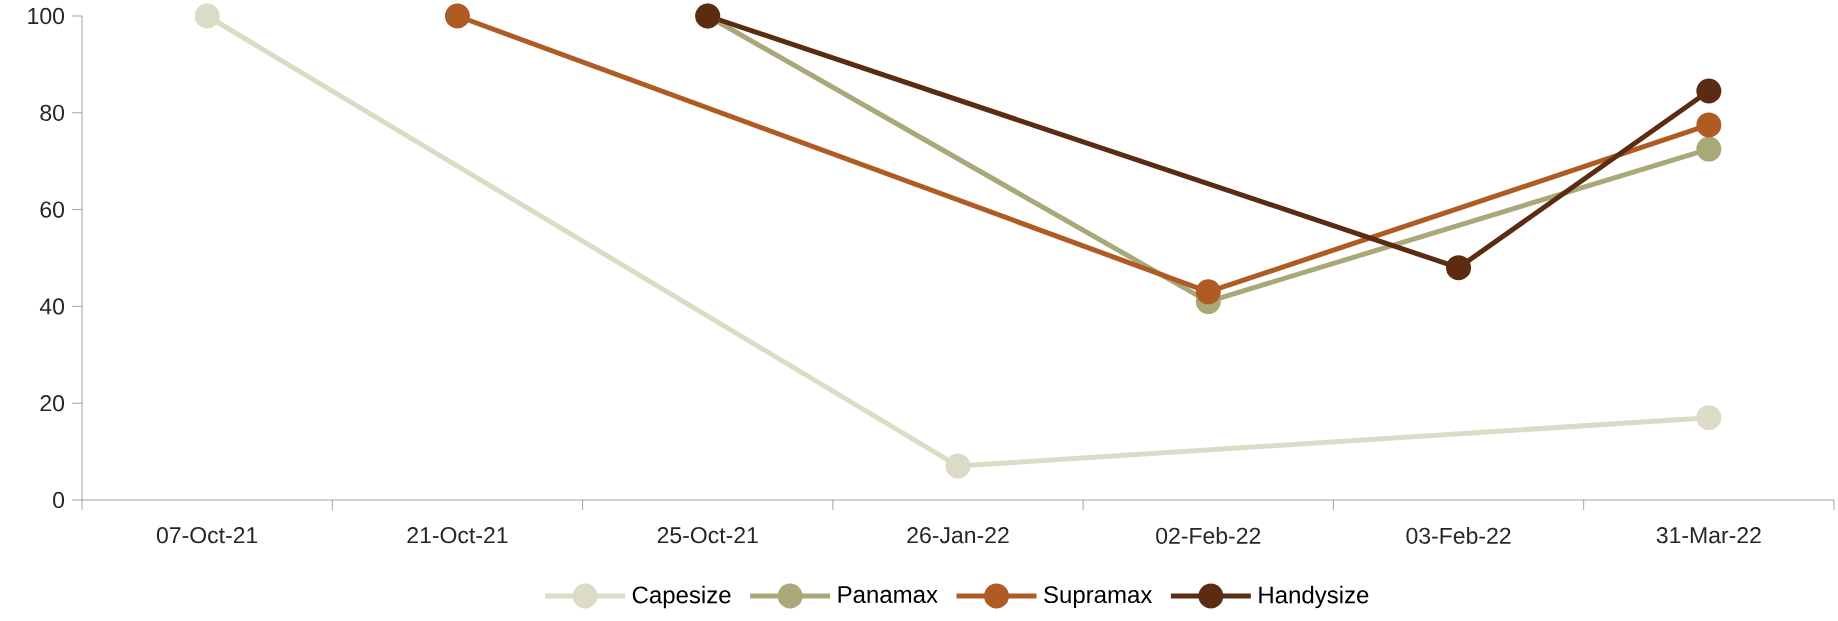  What do you see at coordinates (707, 535) in the screenshot?
I see `x-tick-label: 25-Oct-21` at bounding box center [707, 535].